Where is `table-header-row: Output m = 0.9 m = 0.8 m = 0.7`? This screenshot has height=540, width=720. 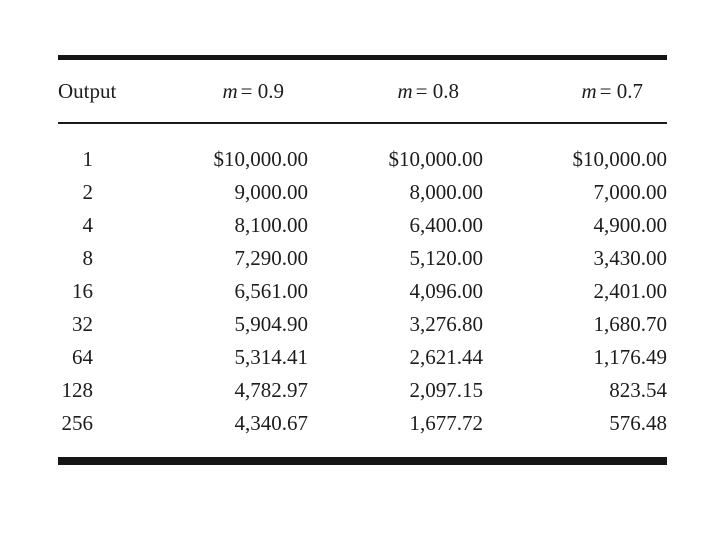 table-header-row: Output m = 0.9 m = 0.8 m = 0.7 is located at coordinates (362, 91).